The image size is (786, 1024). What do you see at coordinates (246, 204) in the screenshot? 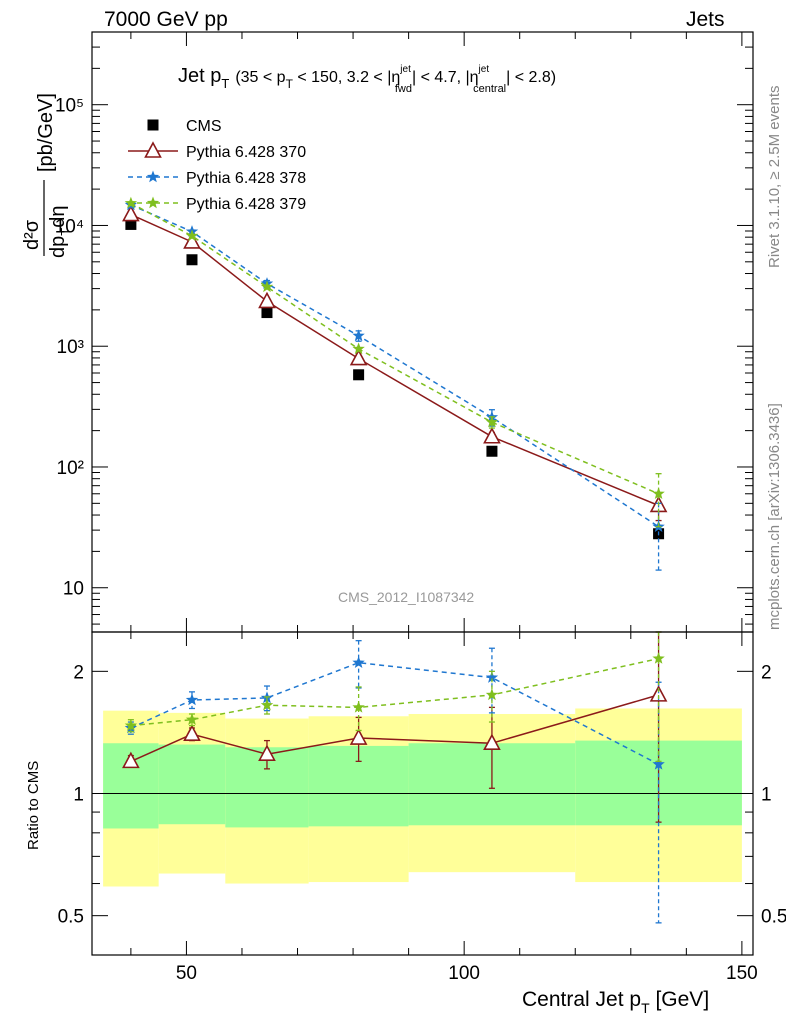
I see `legend-label: Pythia 6.428 379` at bounding box center [246, 204].